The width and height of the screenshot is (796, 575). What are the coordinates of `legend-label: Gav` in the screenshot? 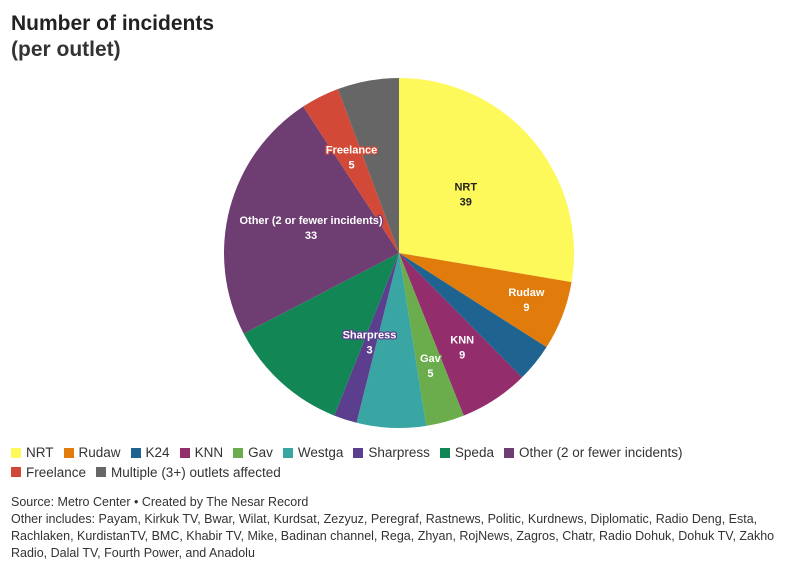 It's located at (260, 452).